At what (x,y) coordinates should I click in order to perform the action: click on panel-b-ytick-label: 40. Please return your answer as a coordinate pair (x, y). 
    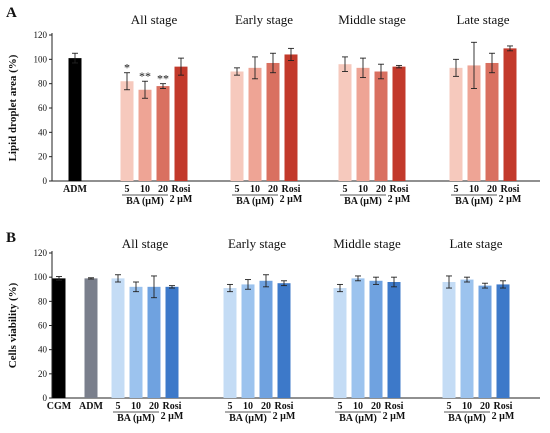
    Looking at the image, I should click on (43, 350).